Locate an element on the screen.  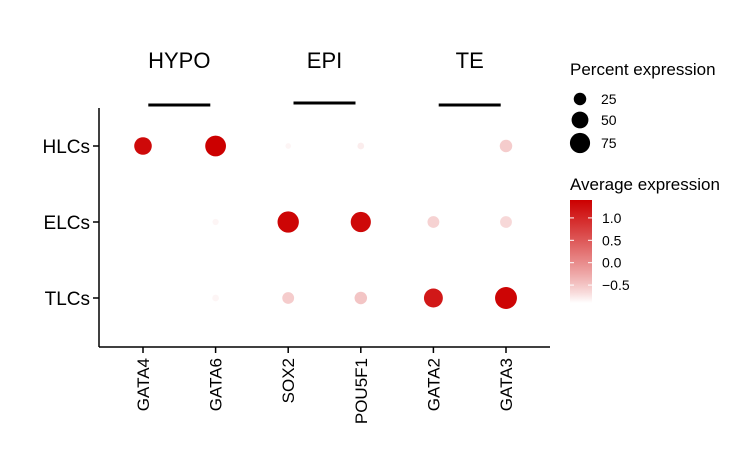
x-tick-label-gata3: GATA3 is located at coordinates (506, 384).